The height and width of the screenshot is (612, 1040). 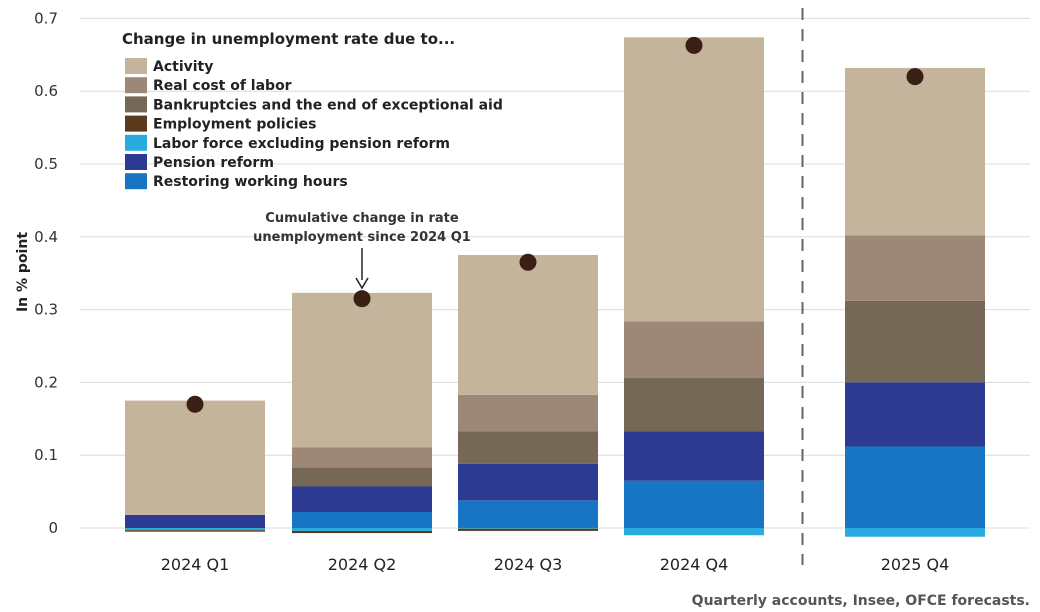 What do you see at coordinates (362, 218) in the screenshot?
I see `annotation-line-1: Cumulative change in rate` at bounding box center [362, 218].